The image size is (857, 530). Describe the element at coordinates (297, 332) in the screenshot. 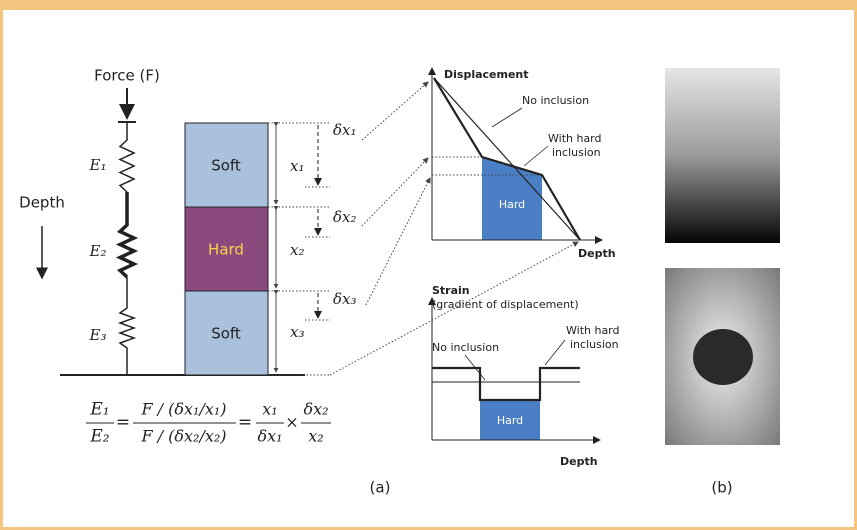

I see `thickness-label: x₃` at that location.